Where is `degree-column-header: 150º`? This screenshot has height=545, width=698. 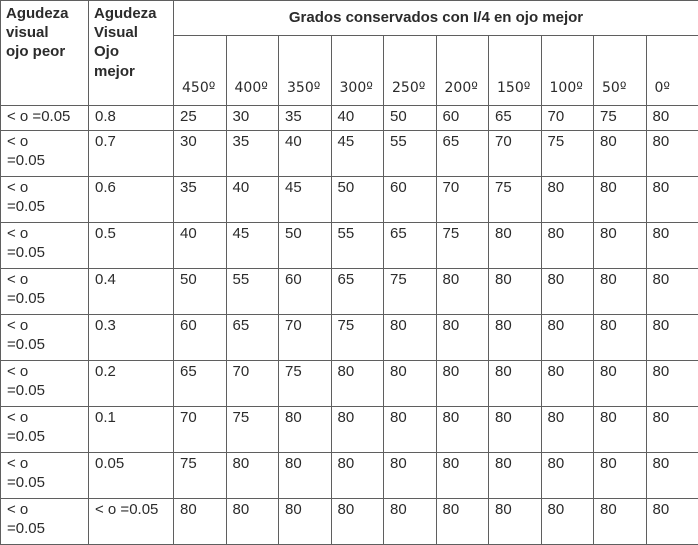 degree-column-header: 150º is located at coordinates (515, 71).